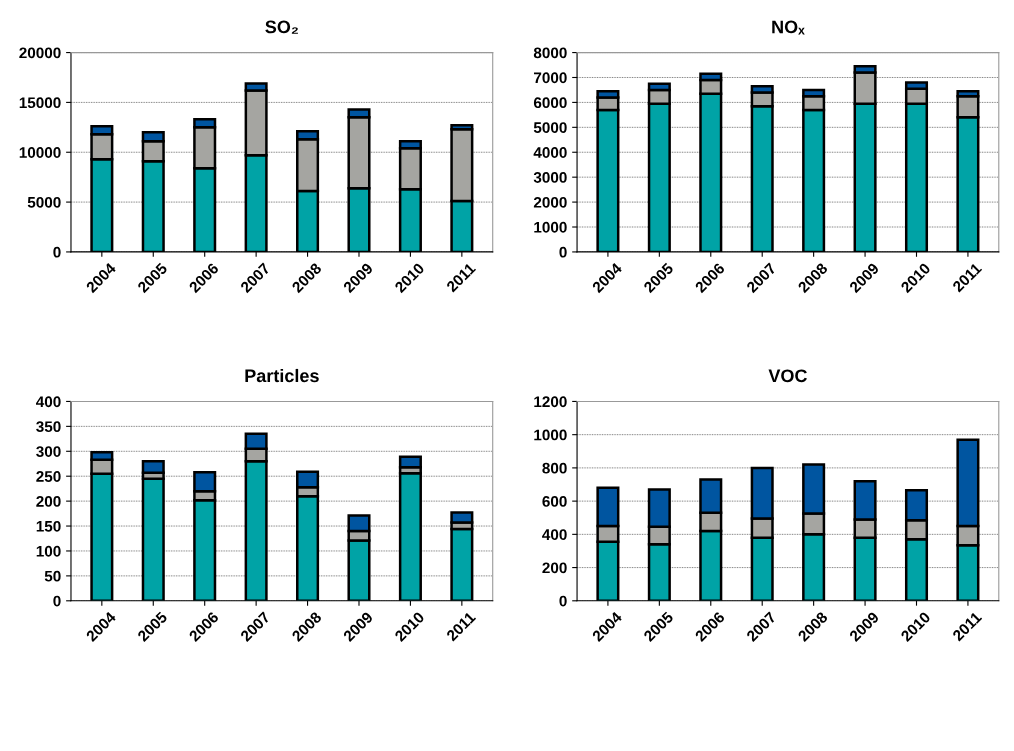  I want to click on chart-title: VOC, so click(787, 376).